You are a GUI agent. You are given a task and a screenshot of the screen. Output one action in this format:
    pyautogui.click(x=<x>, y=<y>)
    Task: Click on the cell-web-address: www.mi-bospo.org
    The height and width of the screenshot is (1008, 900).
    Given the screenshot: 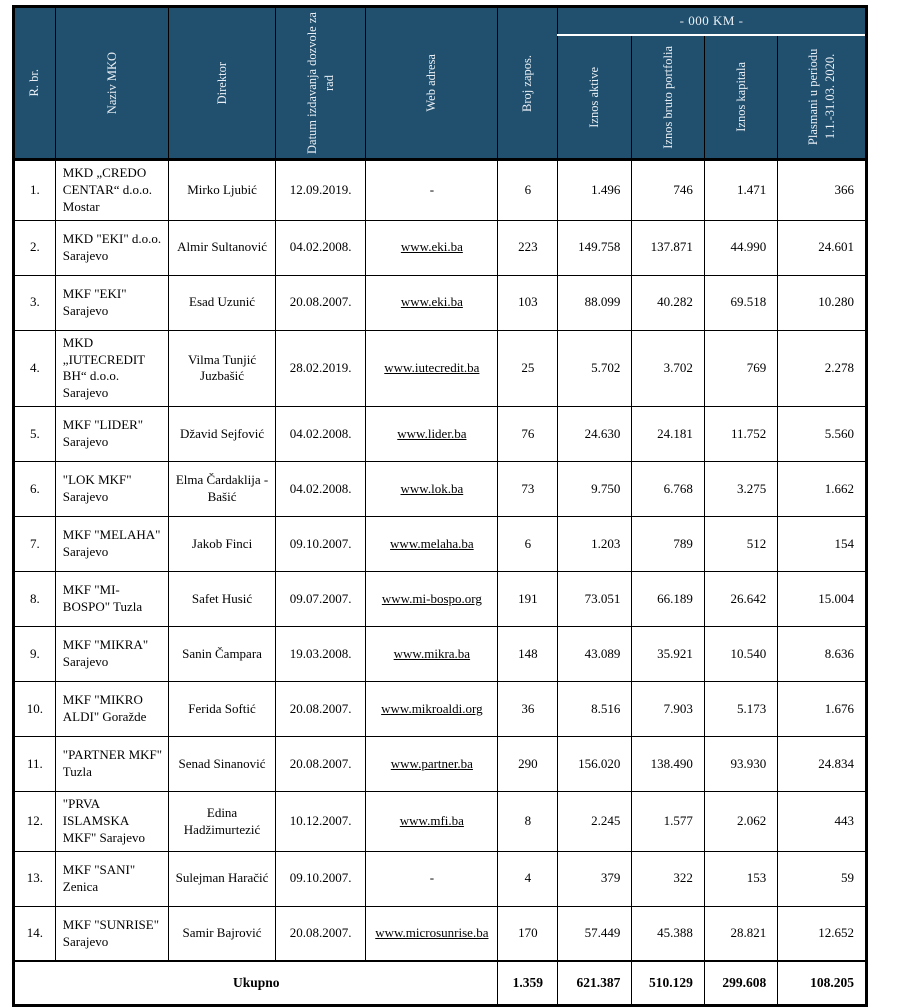 What is the action you would take?
    pyautogui.click(x=432, y=599)
    